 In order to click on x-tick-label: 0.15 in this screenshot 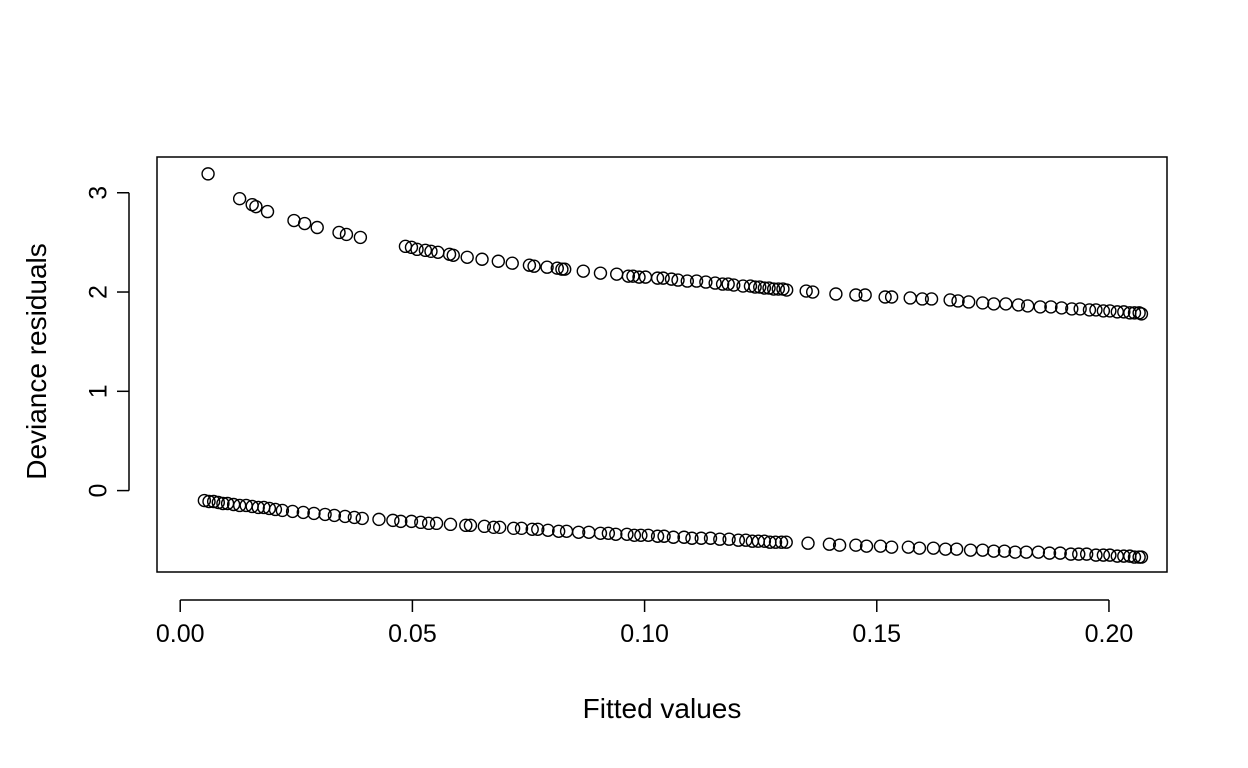, I will do `click(876, 634)`.